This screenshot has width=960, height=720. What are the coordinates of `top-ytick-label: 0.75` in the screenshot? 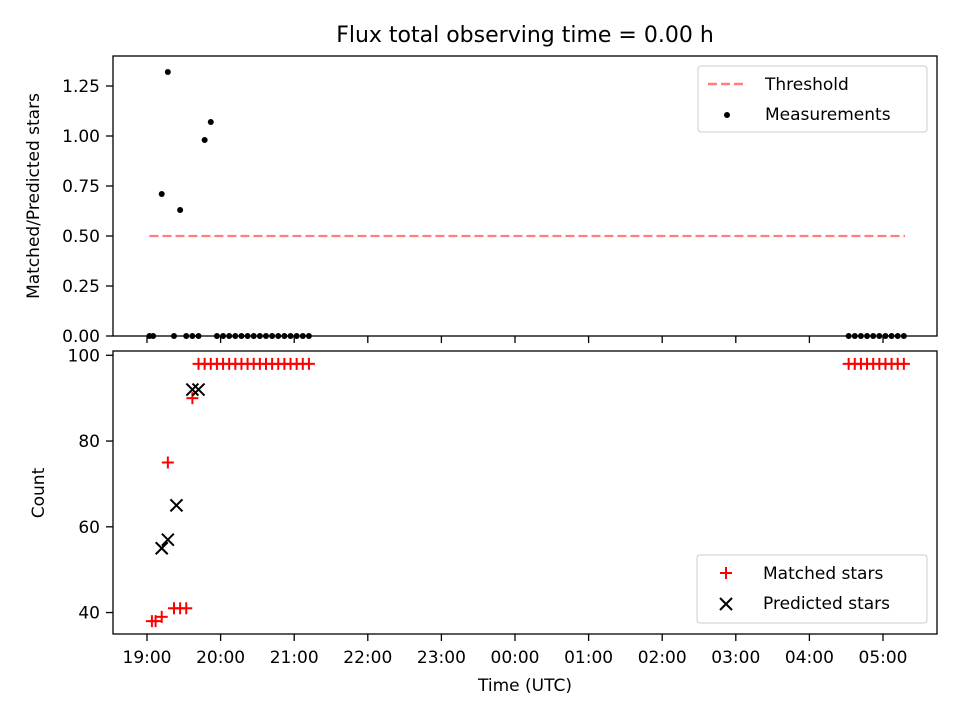 It's located at (81, 187).